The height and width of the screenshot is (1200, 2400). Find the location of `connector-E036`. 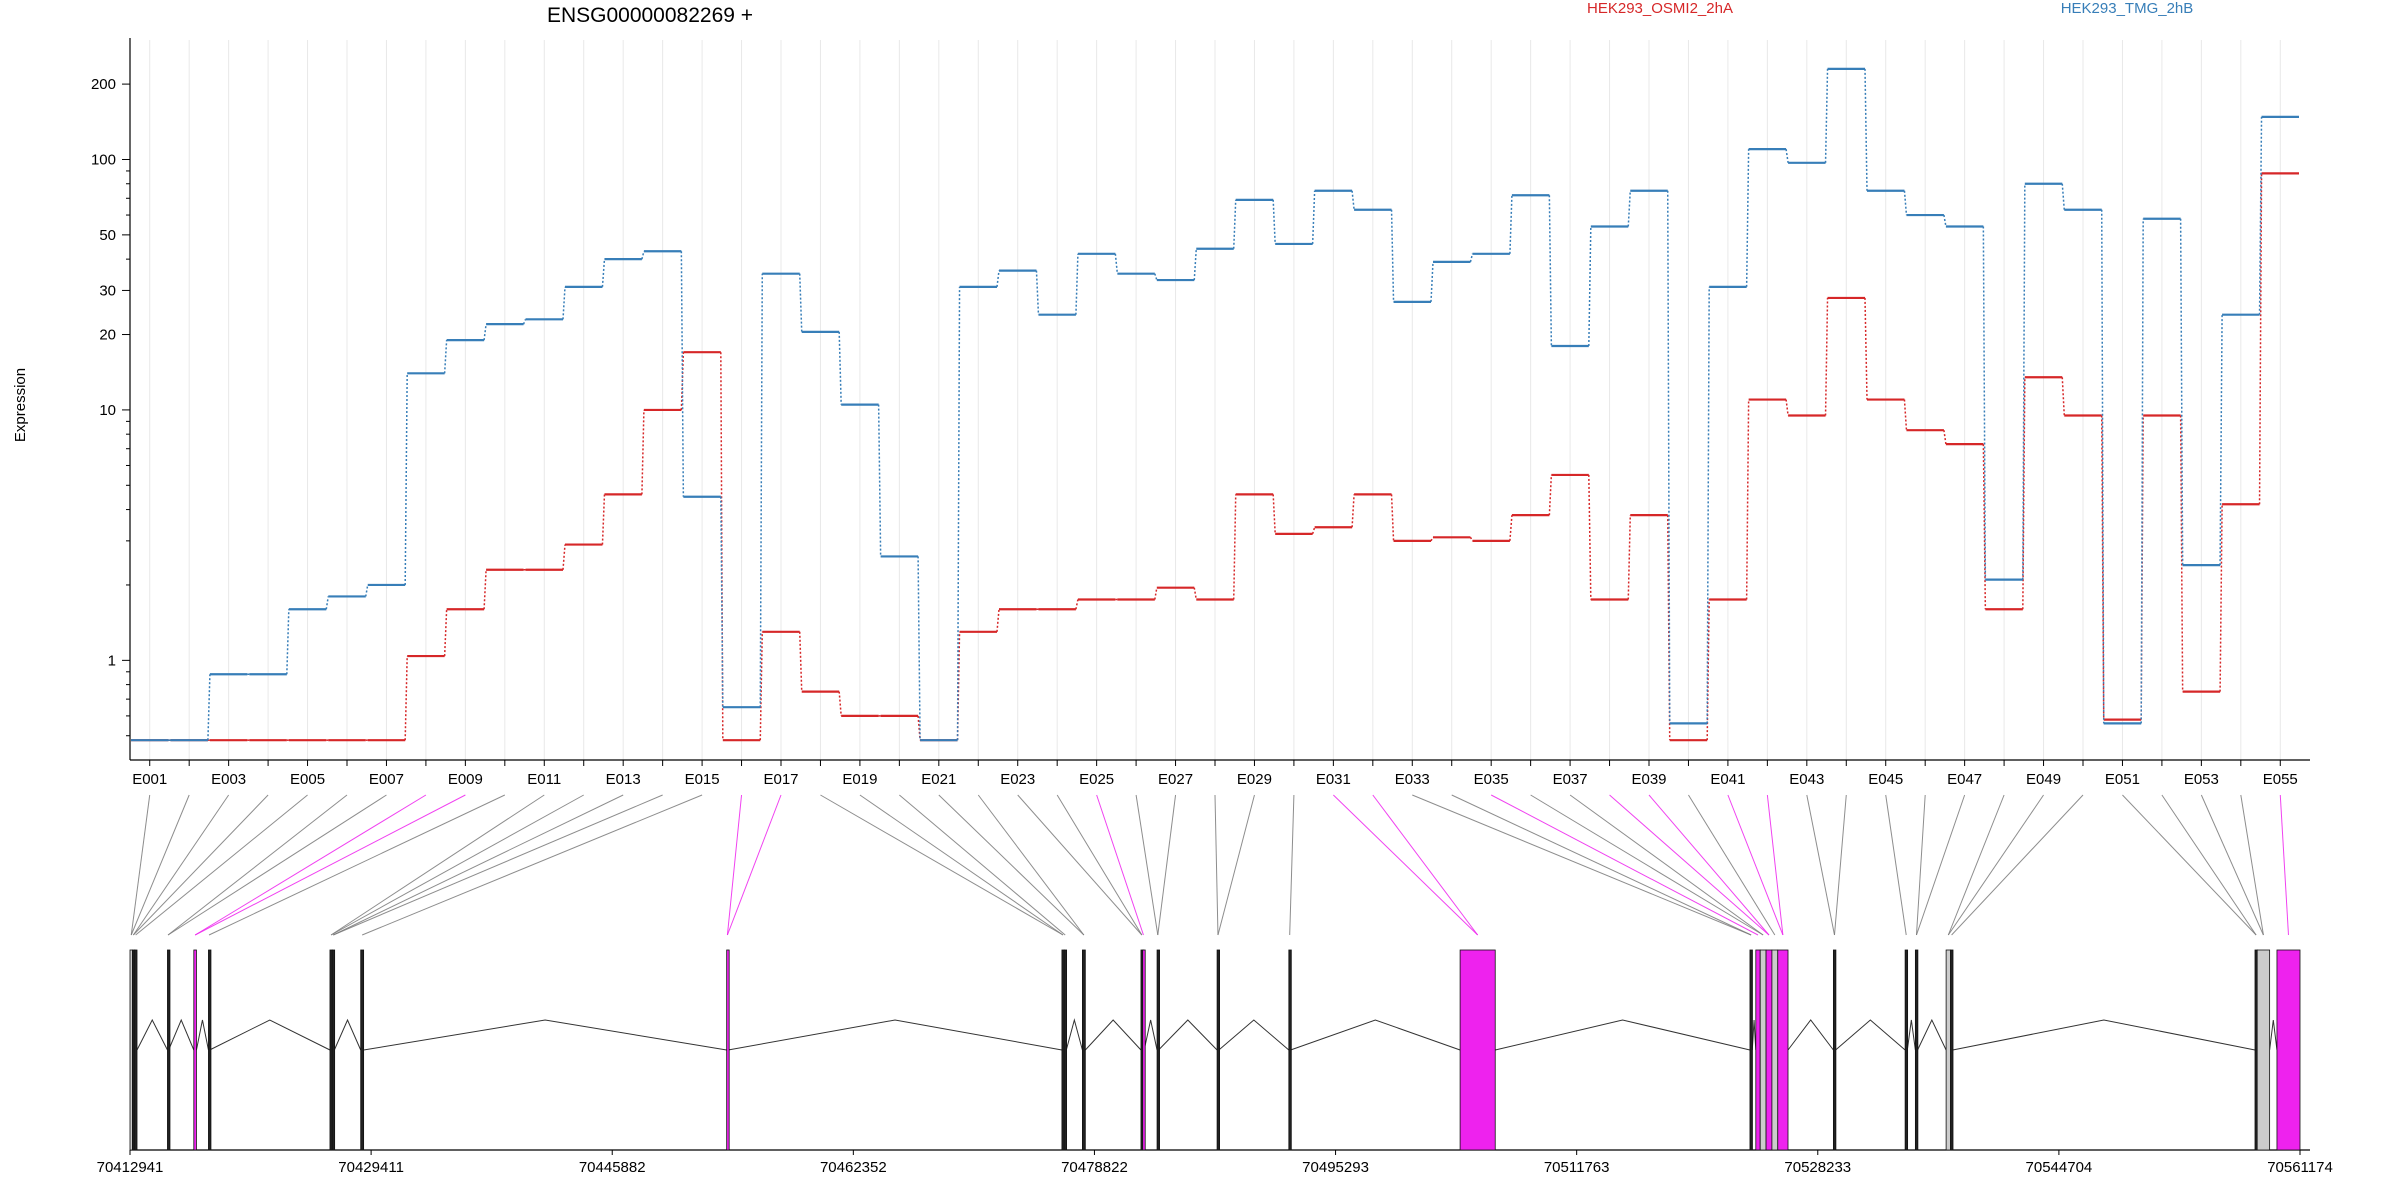

connector-E036 is located at coordinates (1647, 865).